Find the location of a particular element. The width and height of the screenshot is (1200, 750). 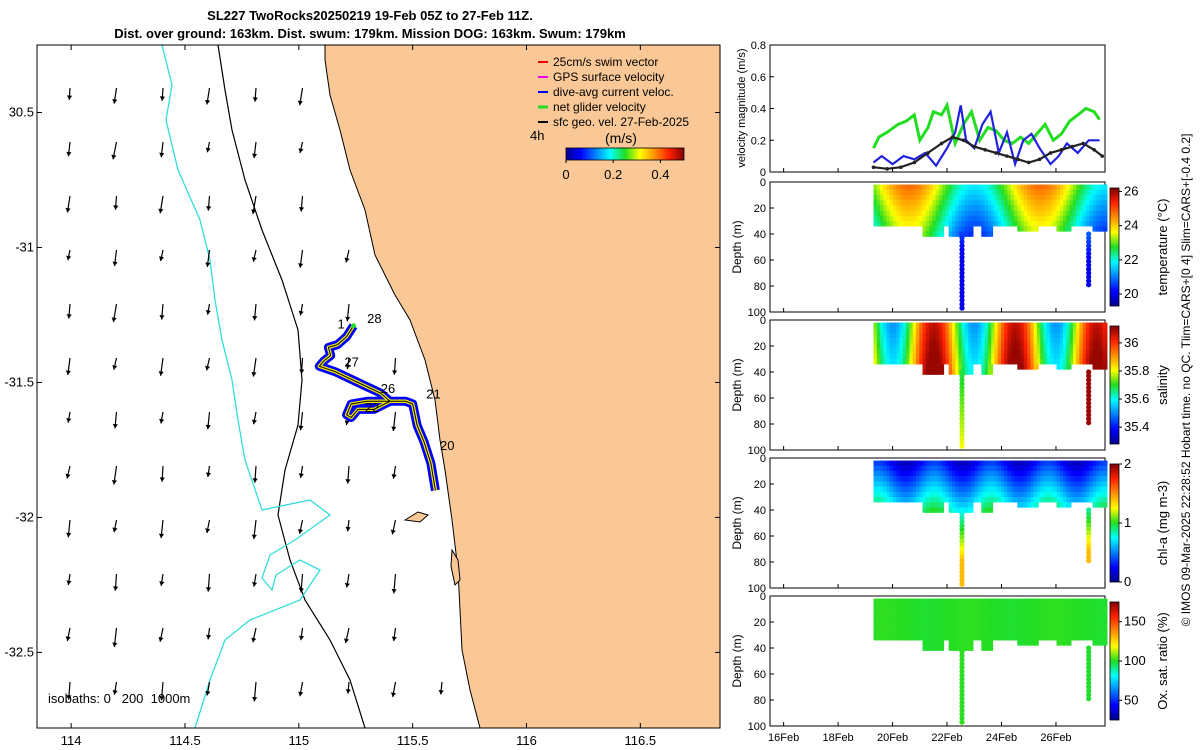

section-colorbar-tick-label: 100 is located at coordinates (1135, 660).